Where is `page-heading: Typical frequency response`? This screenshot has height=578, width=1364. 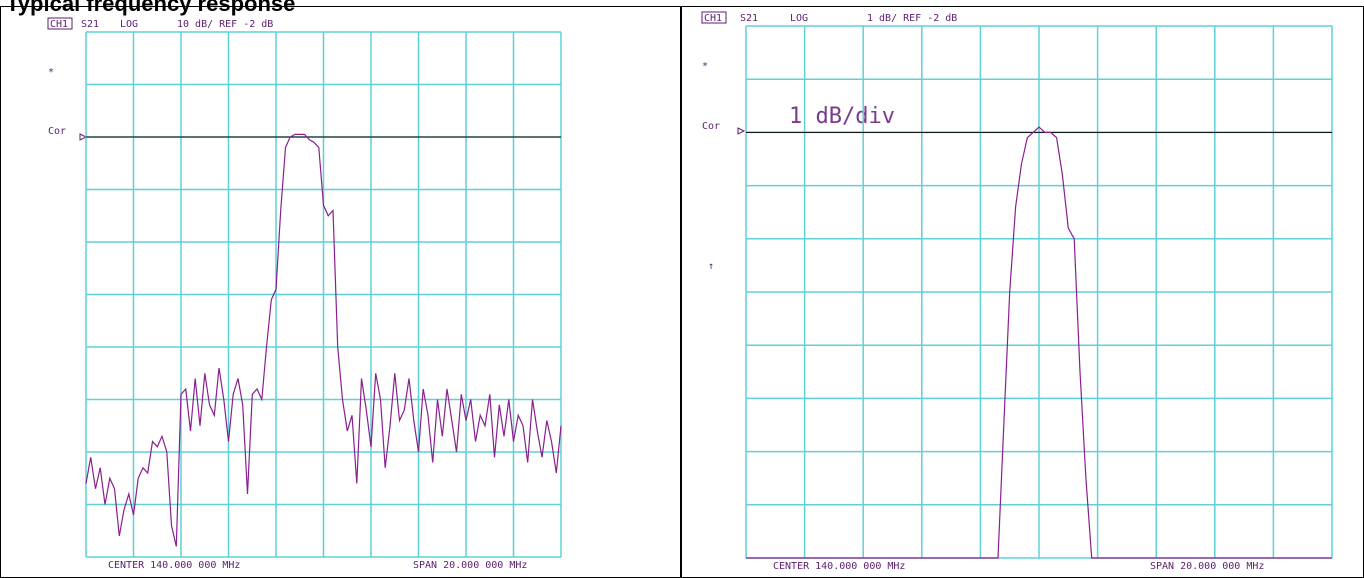
page-heading: Typical frequency response is located at coordinates (151, 8).